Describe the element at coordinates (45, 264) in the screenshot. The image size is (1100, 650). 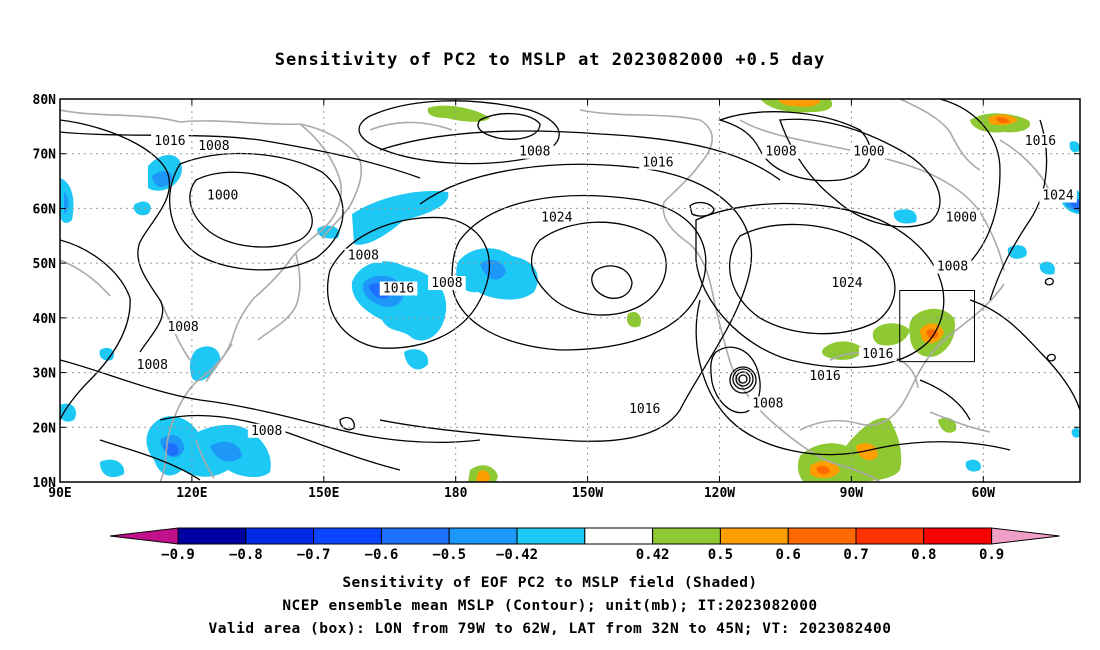
I see `lat-tick-label: 50N` at that location.